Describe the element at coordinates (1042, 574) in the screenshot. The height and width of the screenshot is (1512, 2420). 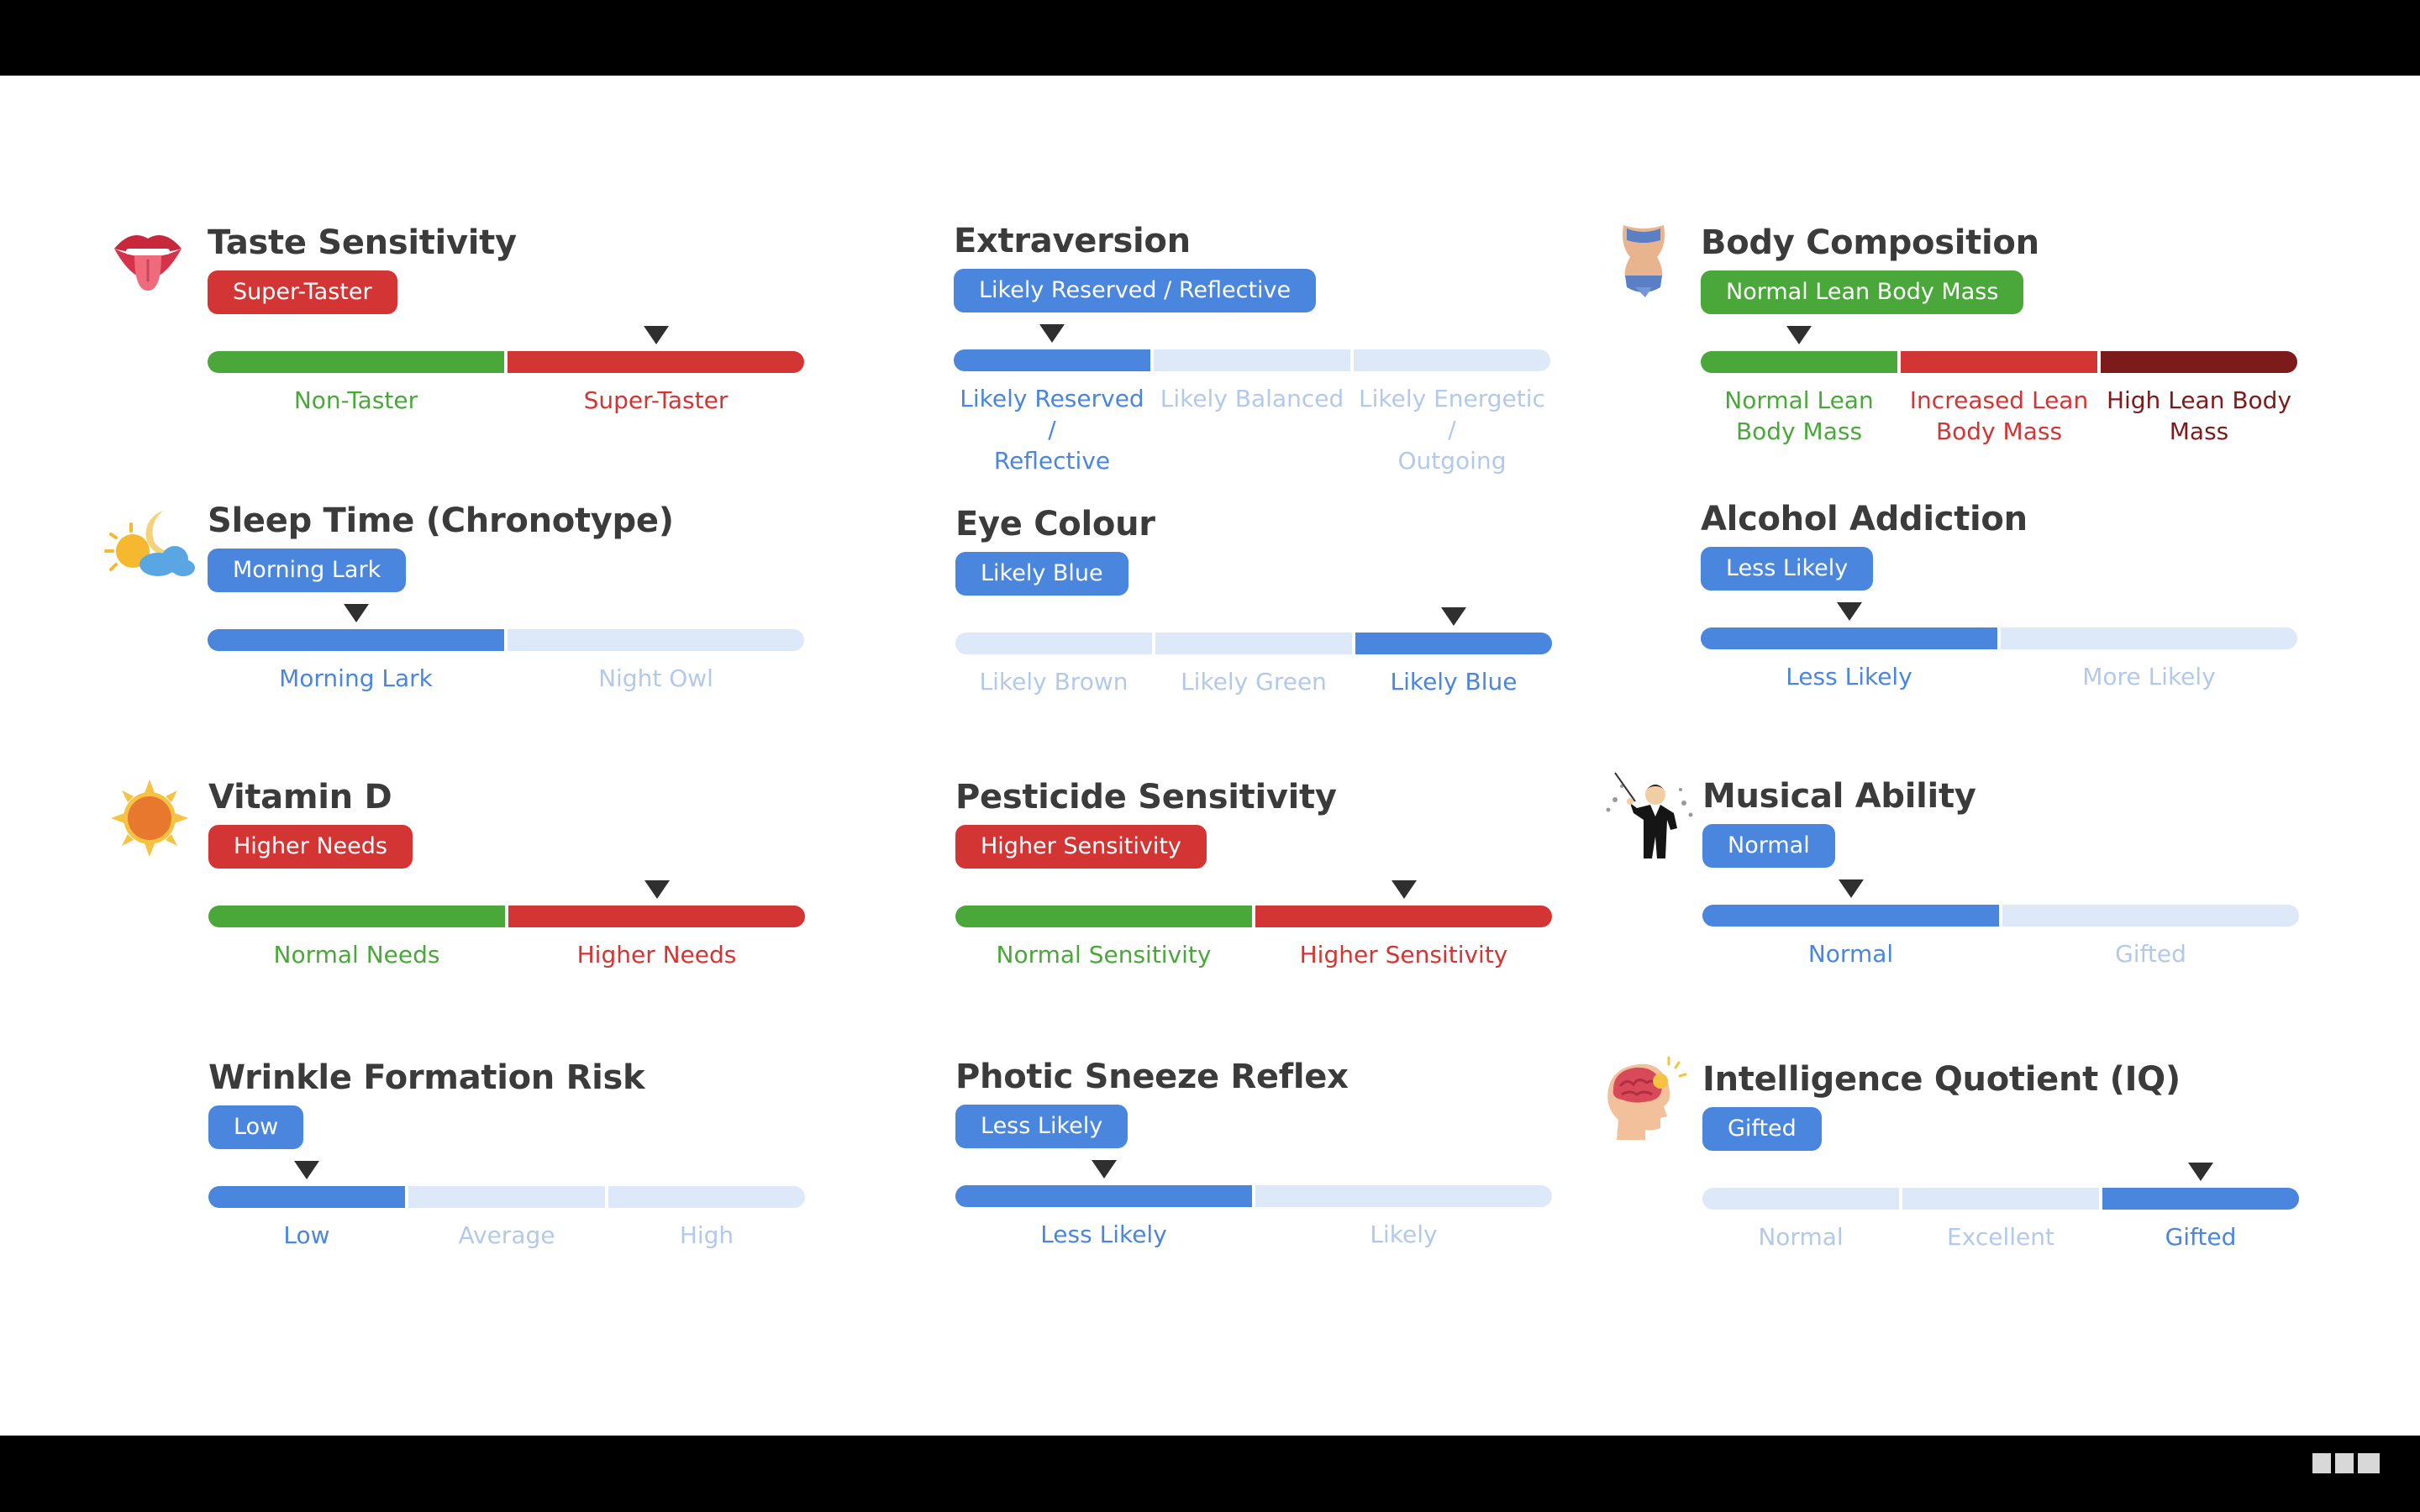
I see `result-badge: Likely Blue` at that location.